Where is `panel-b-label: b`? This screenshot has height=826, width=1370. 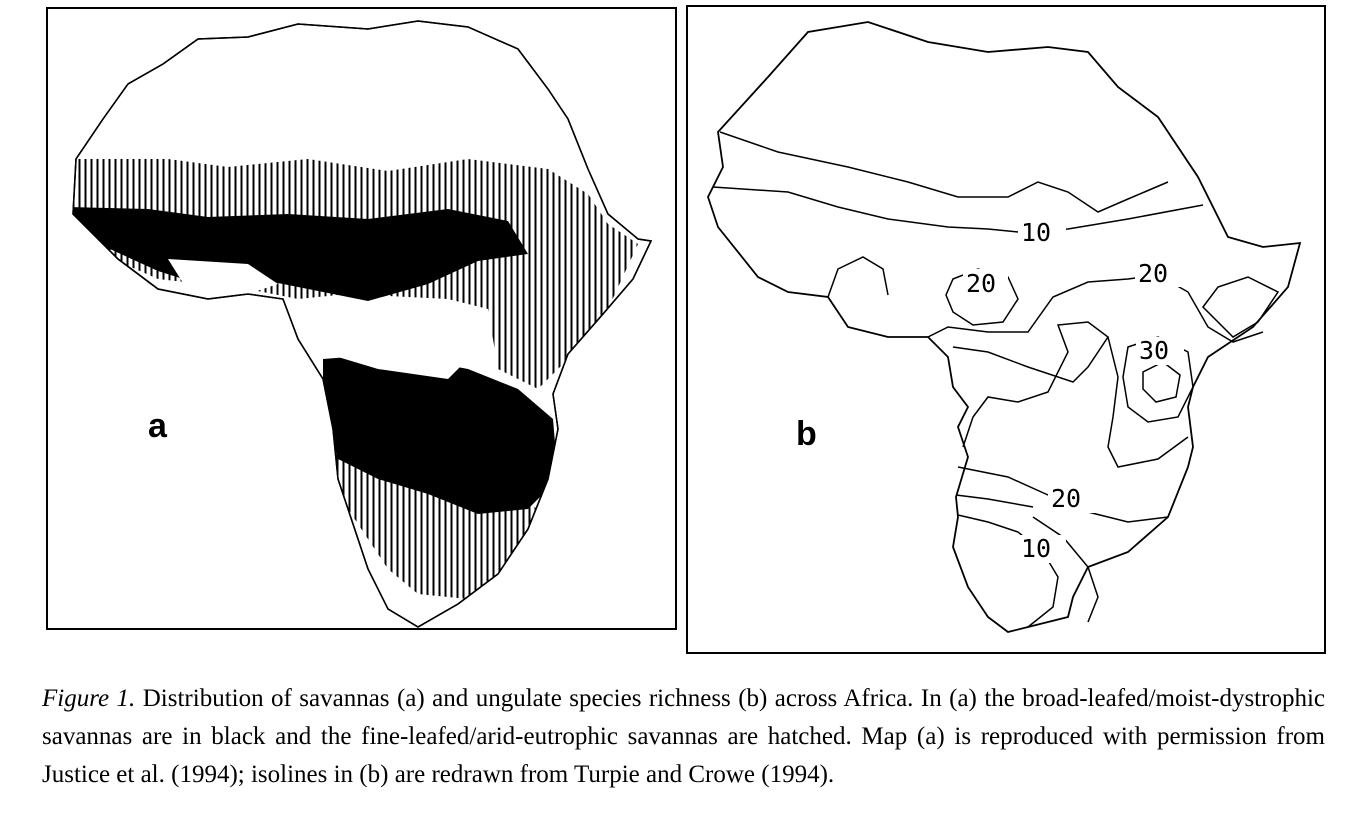 panel-b-label: b is located at coordinates (806, 434).